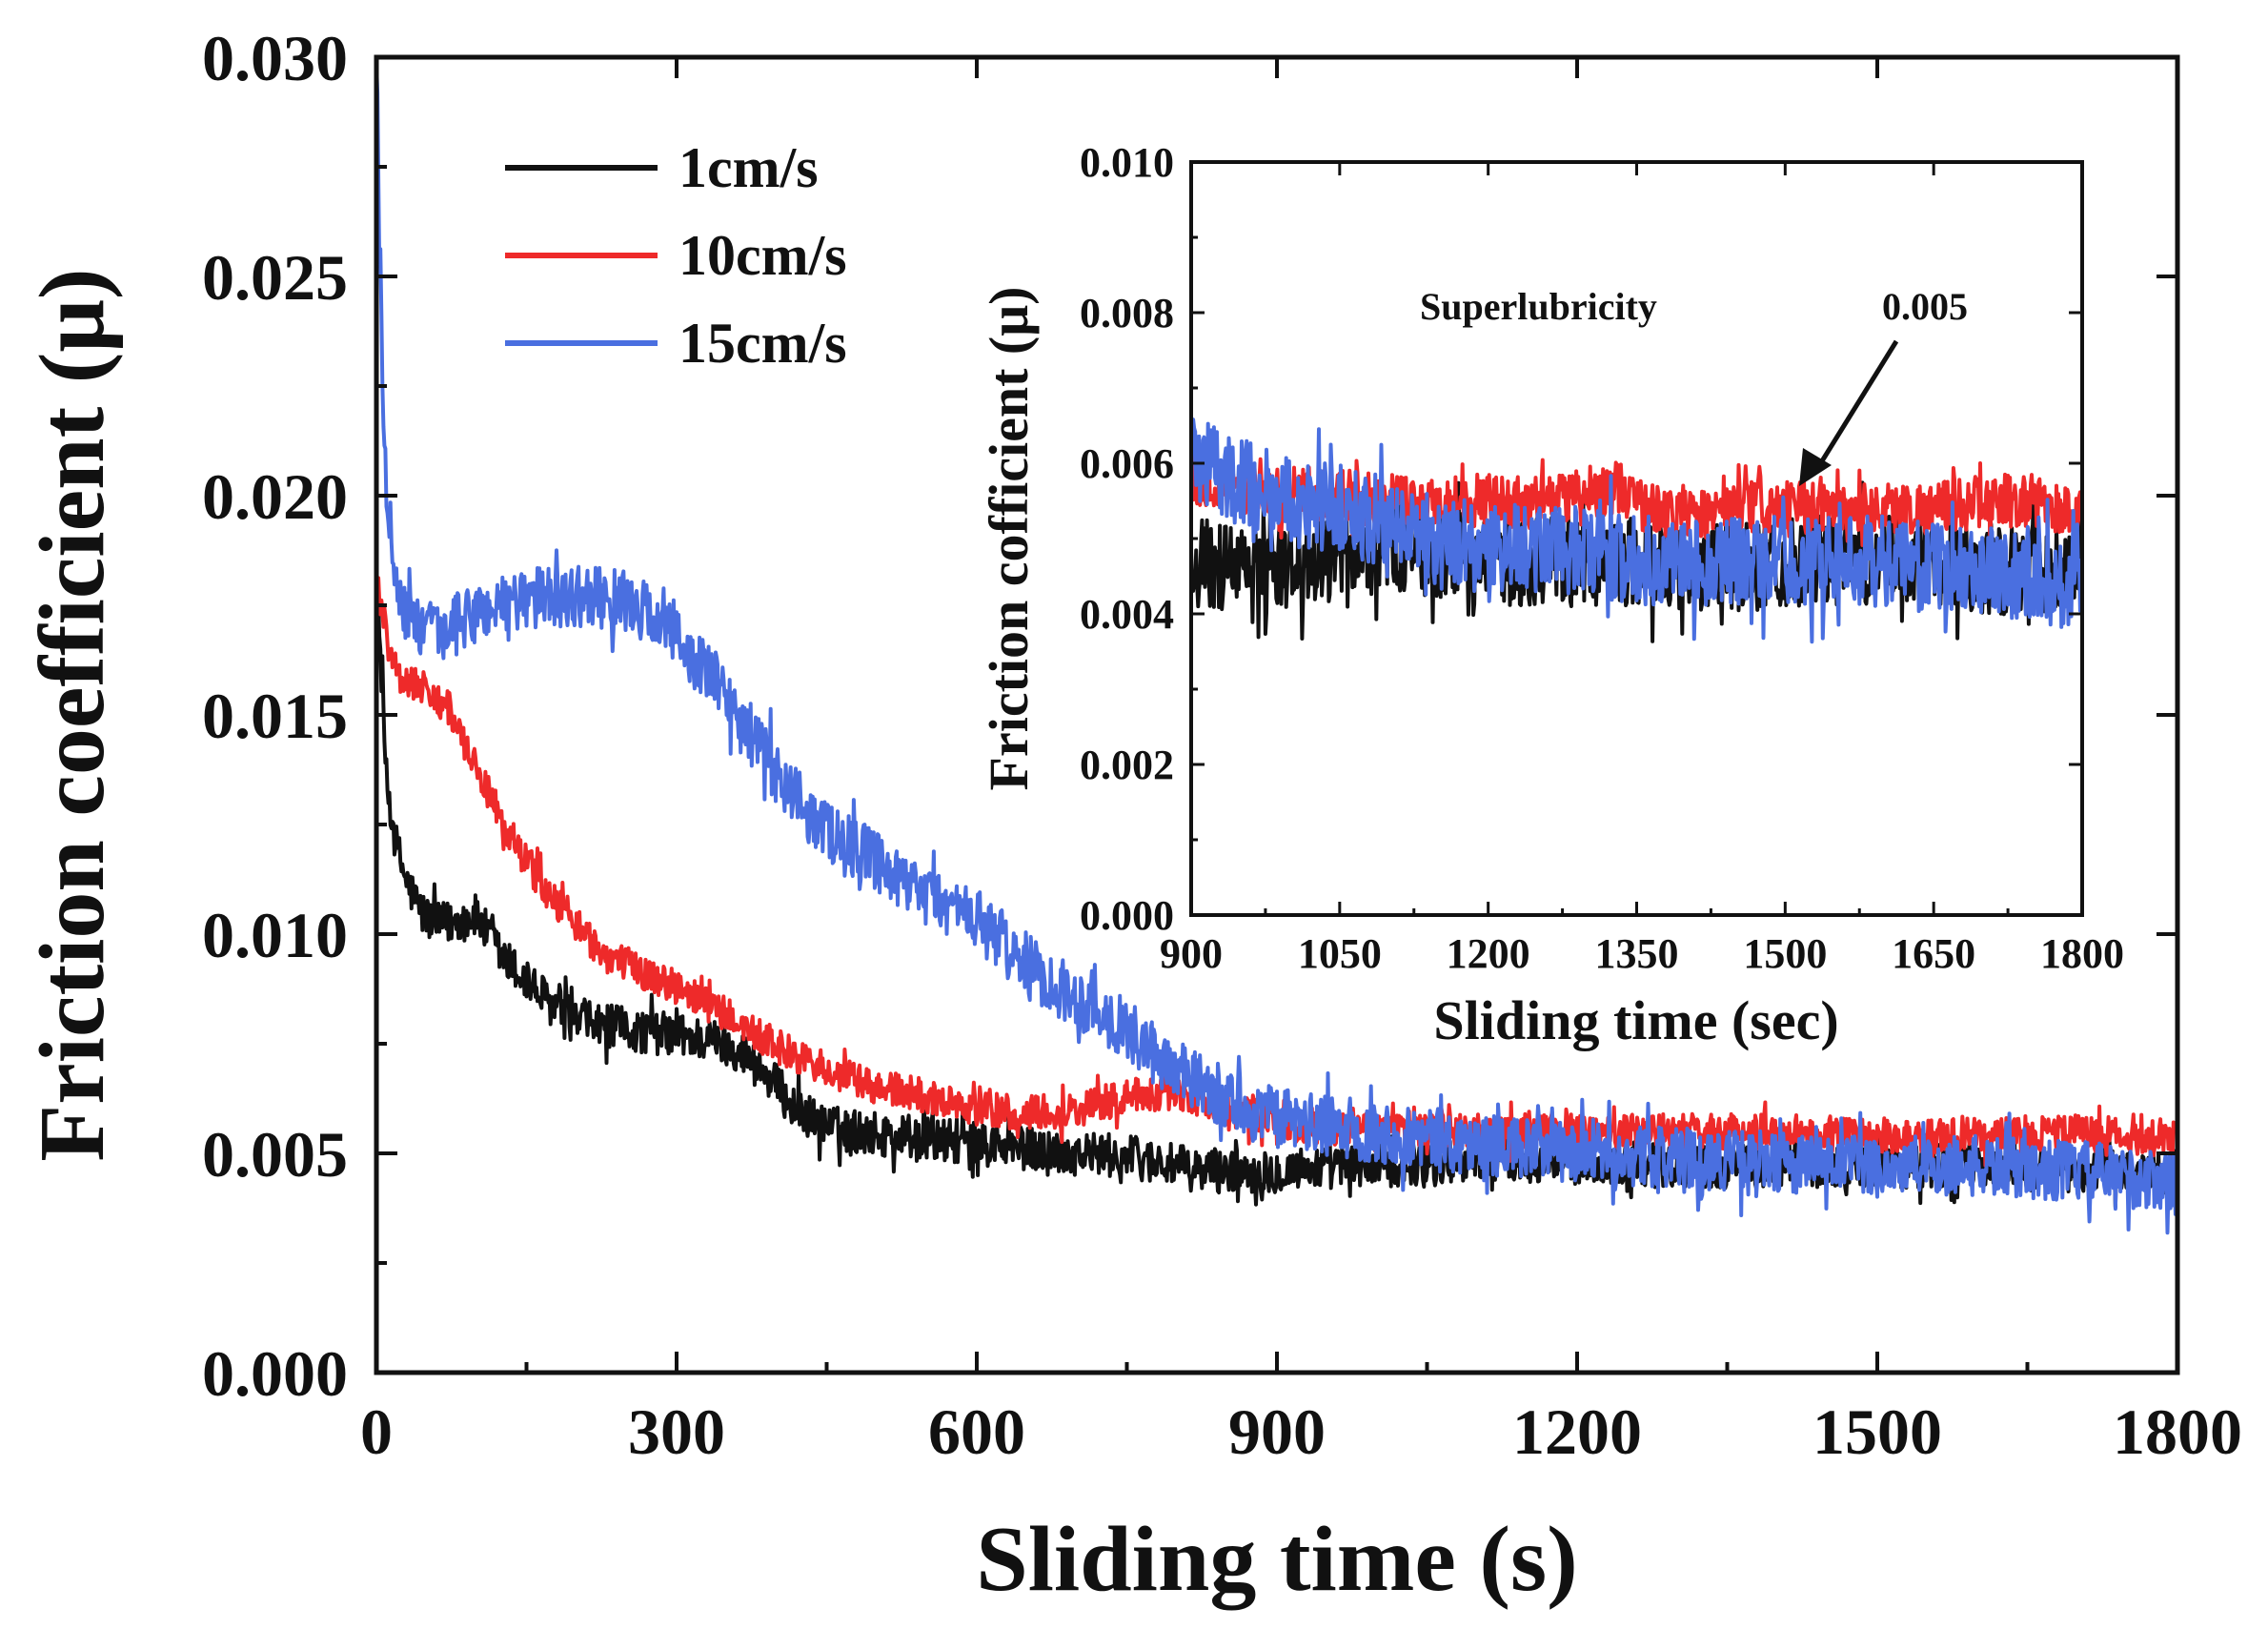  I want to click on inset-x-tick-label: 1350, so click(1637, 953).